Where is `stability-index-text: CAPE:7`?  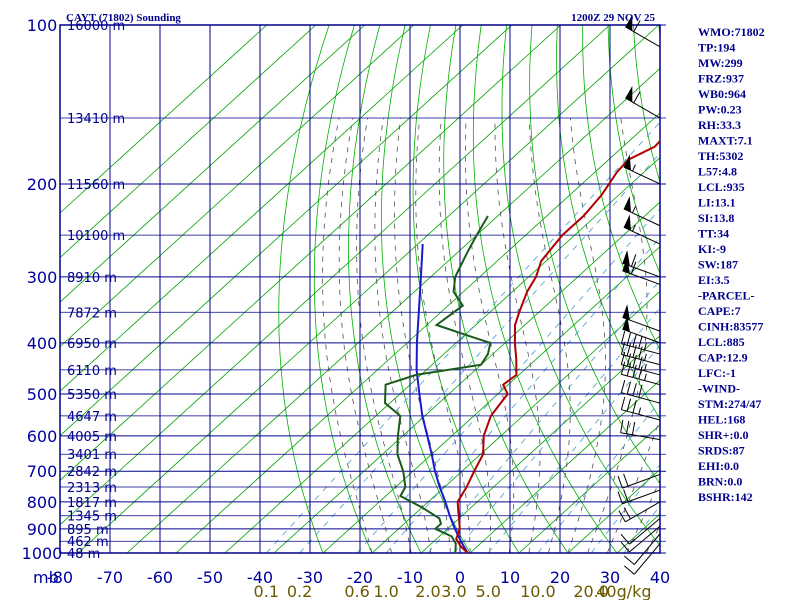
stability-index-text: CAPE:7 is located at coordinates (719, 311).